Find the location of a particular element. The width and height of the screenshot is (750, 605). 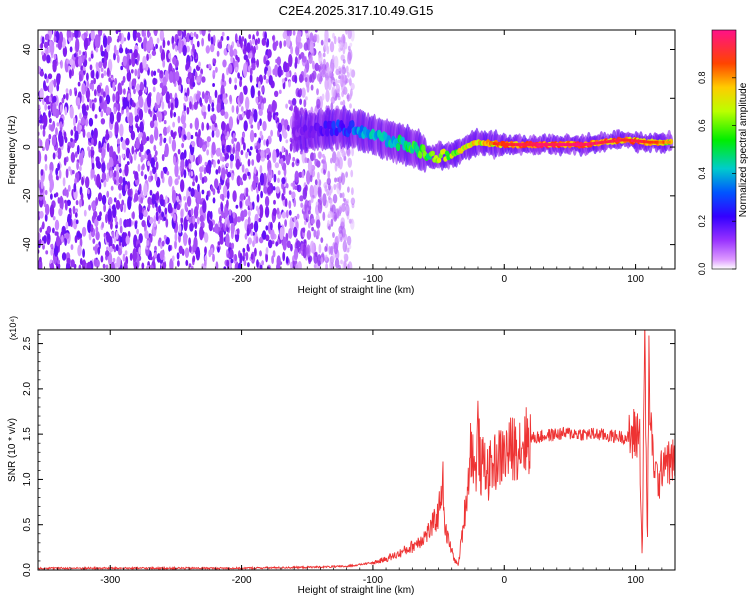

spectrogram-ridge is located at coordinates (482, 139).